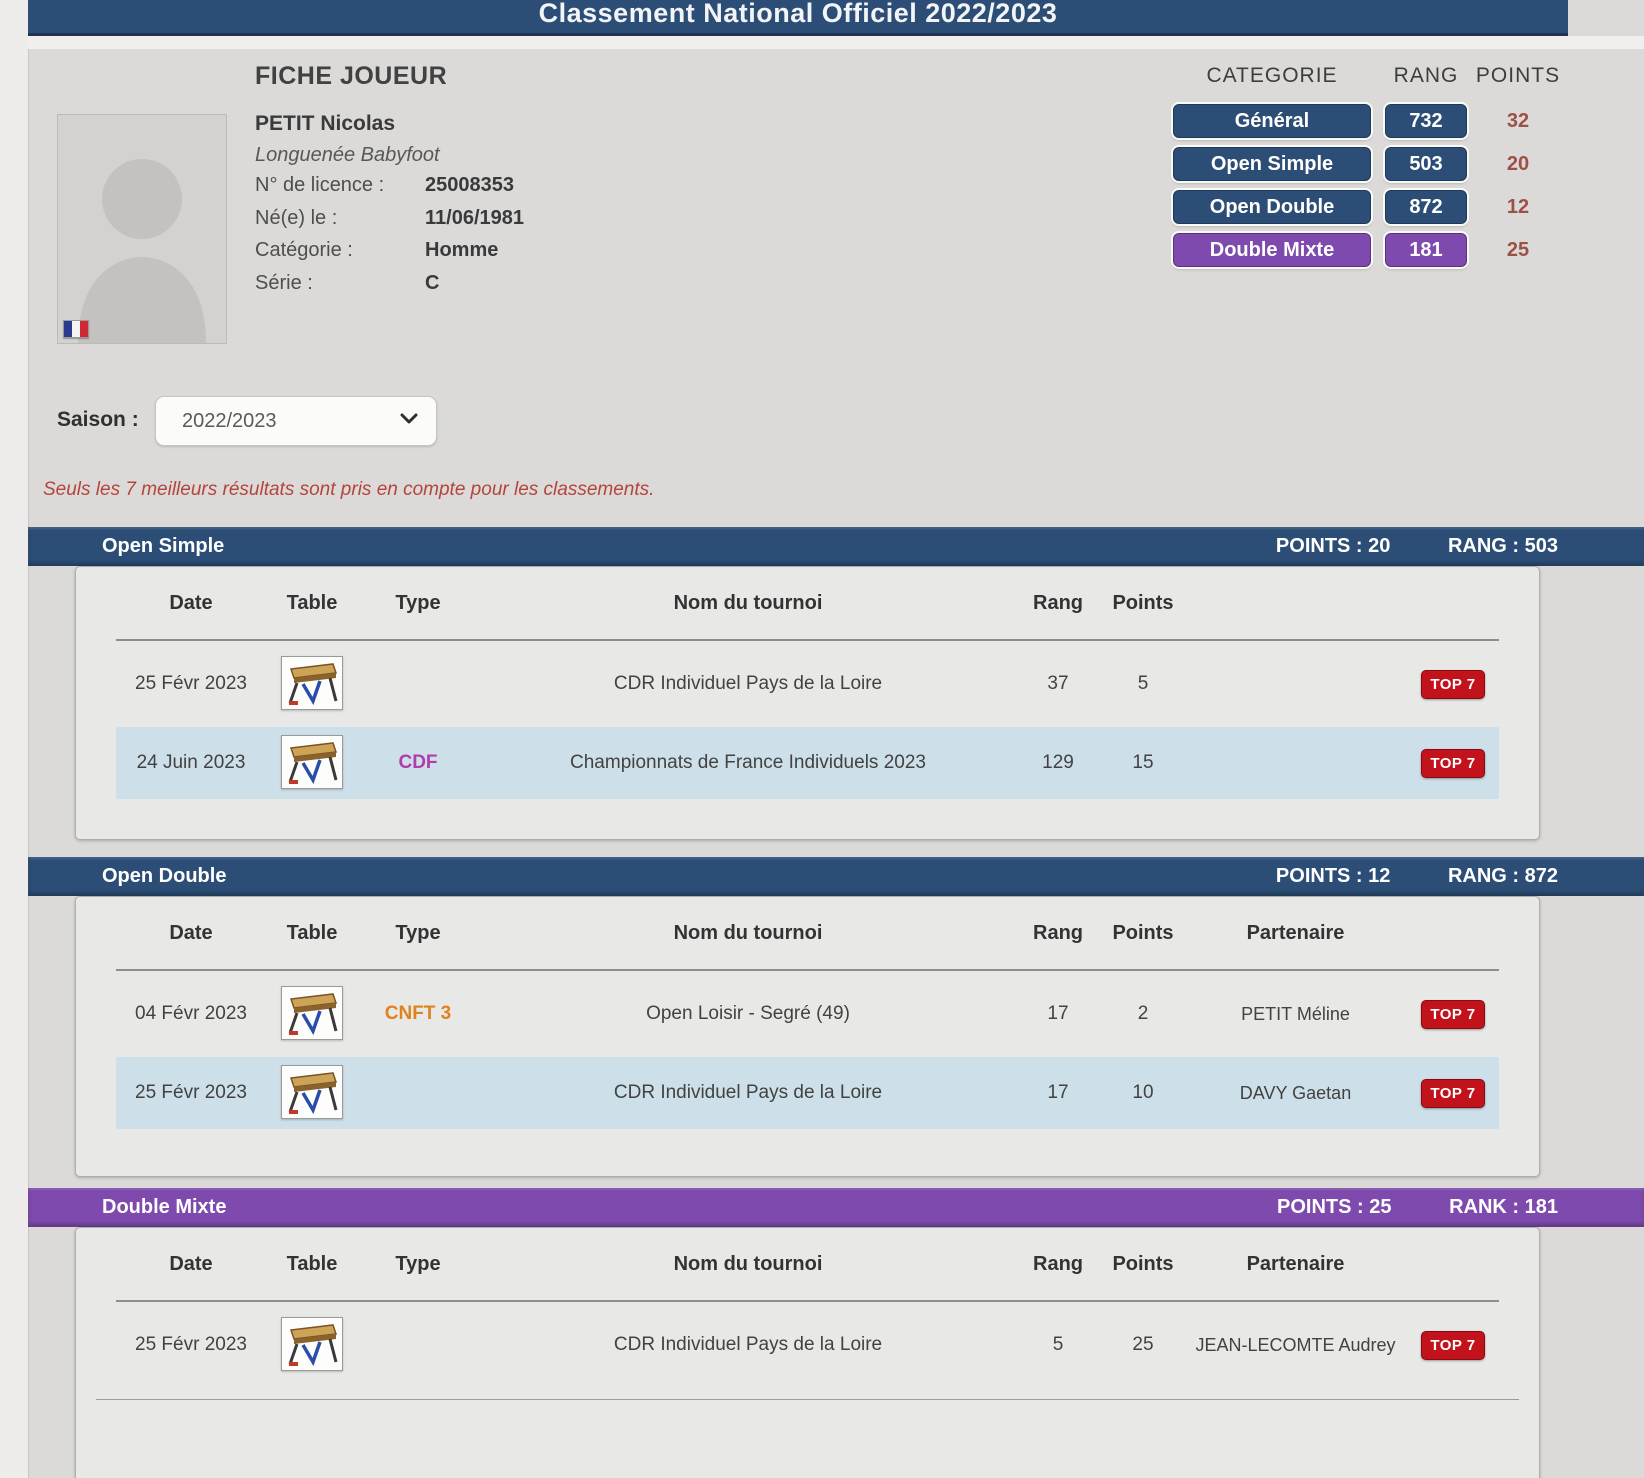 Image resolution: width=1644 pixels, height=1478 pixels. I want to click on points-cell: 2, so click(1143, 1013).